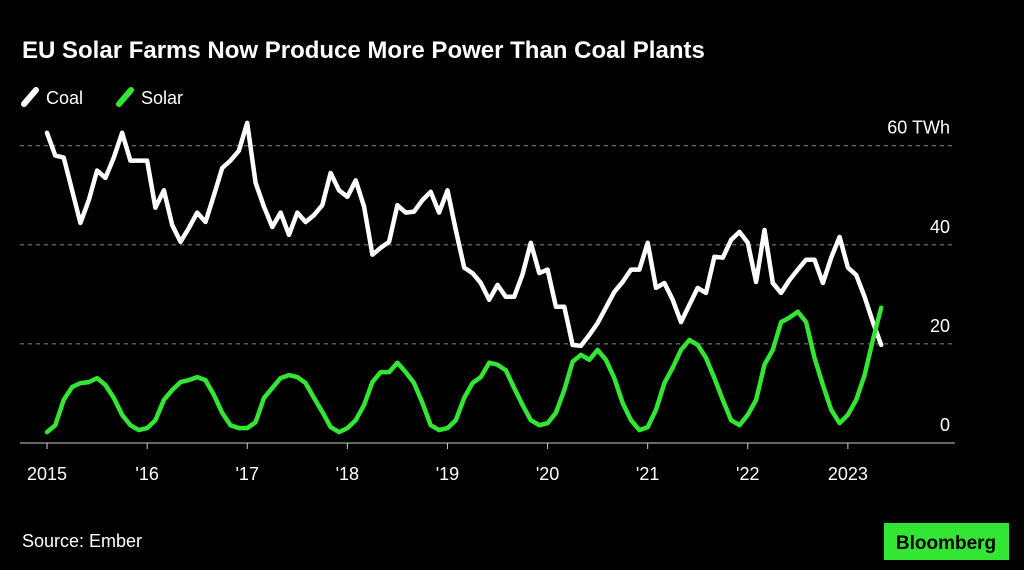  I want to click on brand: Bloomberg, so click(946, 543).